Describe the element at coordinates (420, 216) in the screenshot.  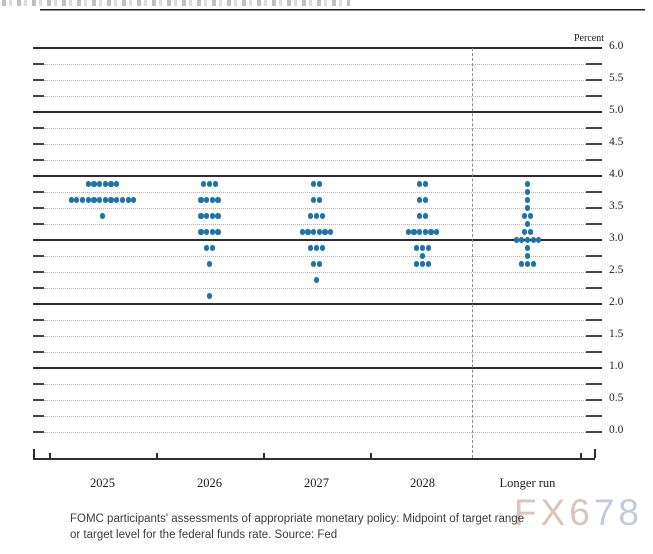
I see `dot-2028-3.375` at that location.